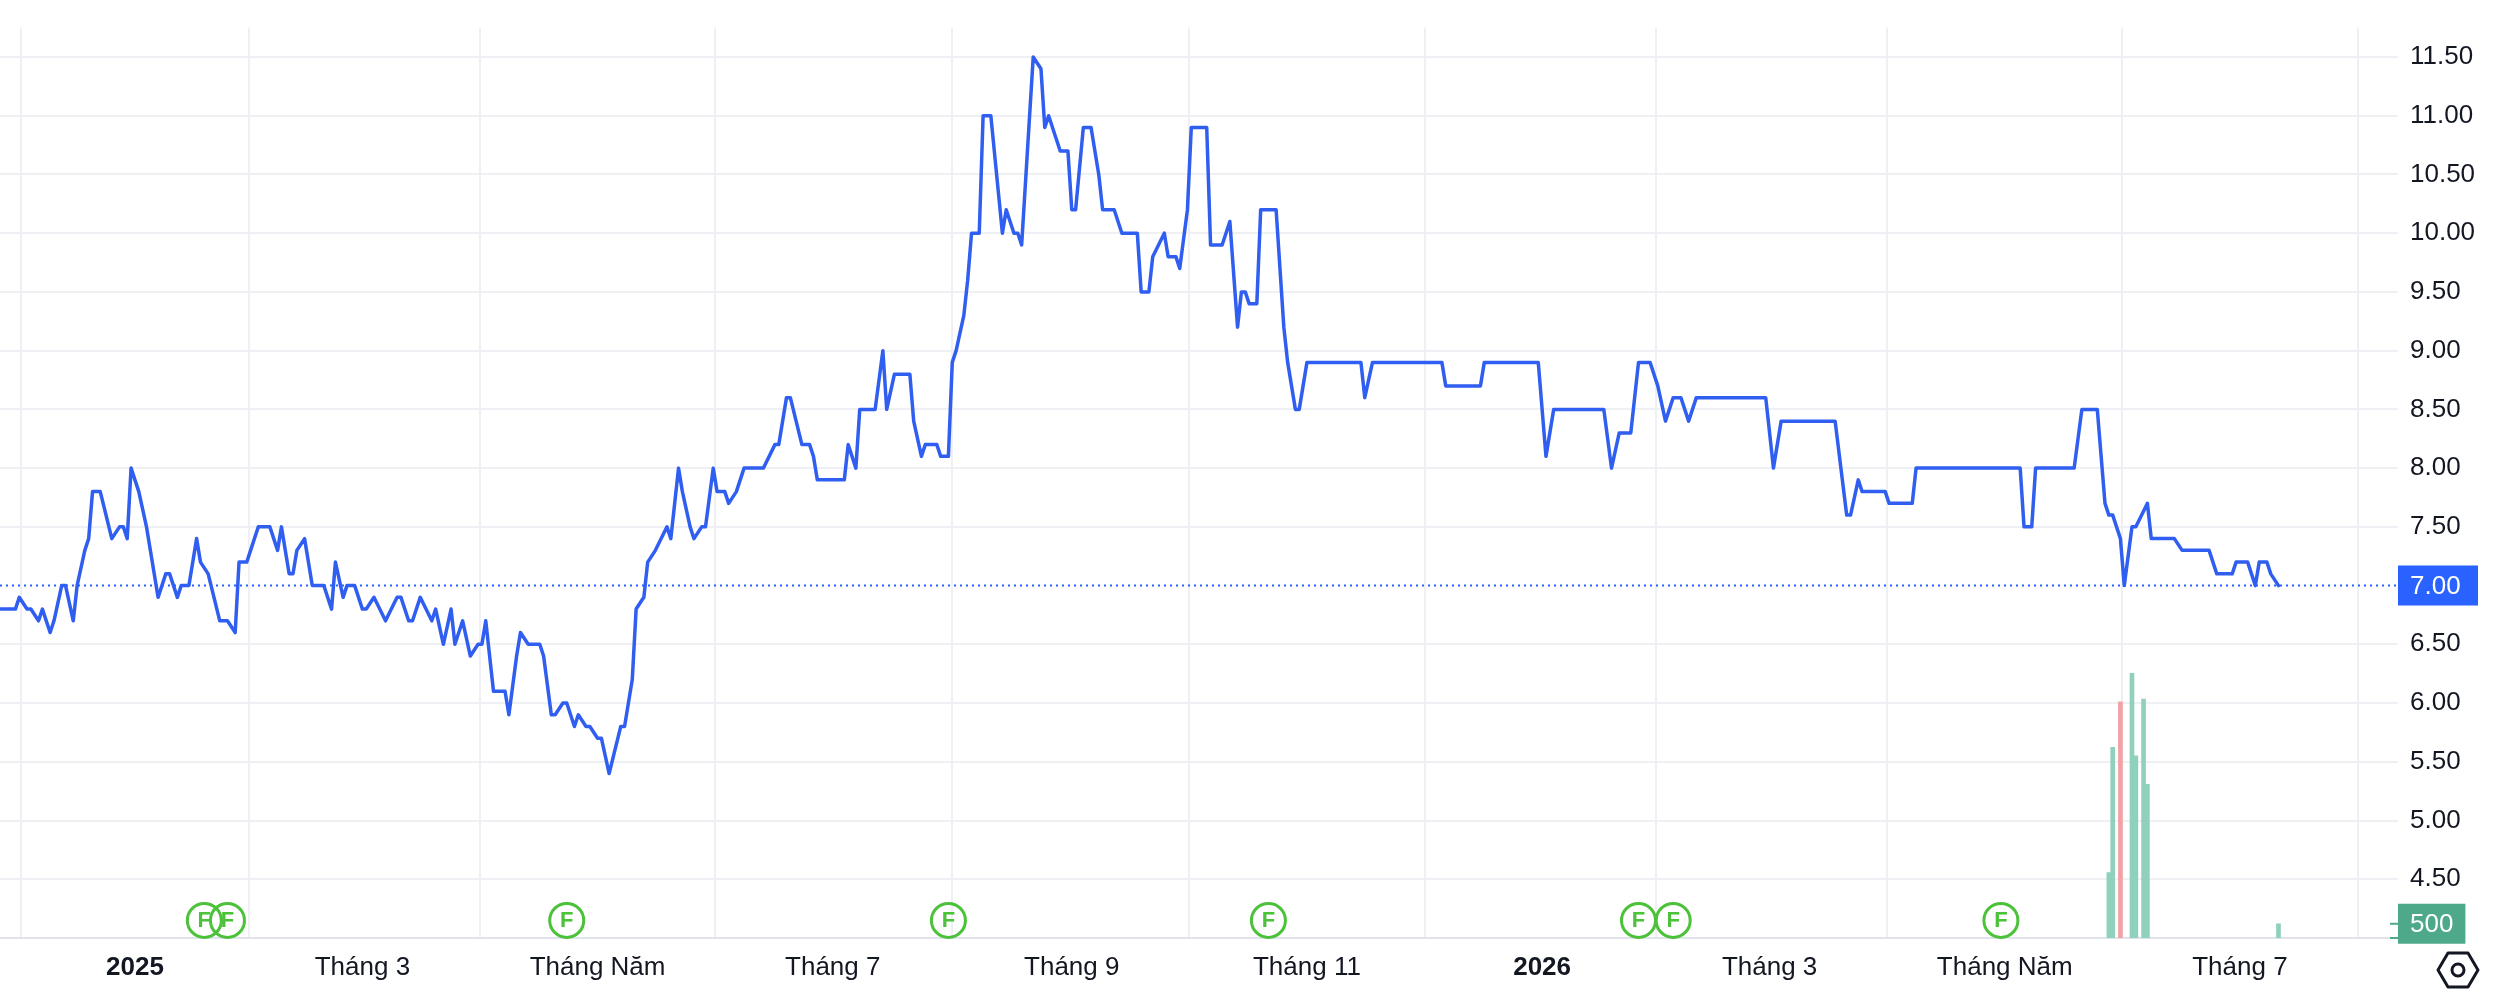 The height and width of the screenshot is (998, 2506). What do you see at coordinates (2435, 877) in the screenshot?
I see `y-tick-label: 4.50` at bounding box center [2435, 877].